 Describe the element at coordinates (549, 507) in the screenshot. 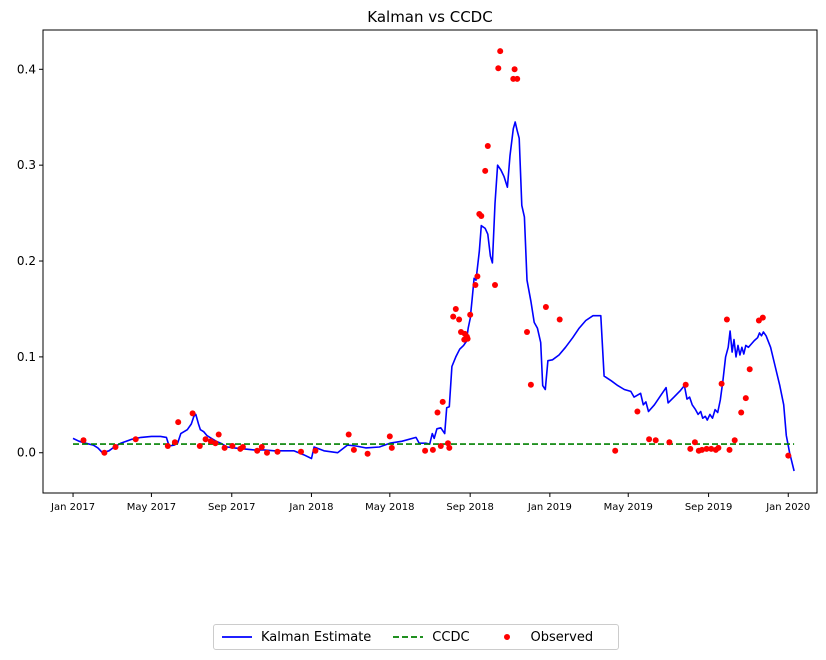

I see `x-tick-label: Jan 2019` at that location.